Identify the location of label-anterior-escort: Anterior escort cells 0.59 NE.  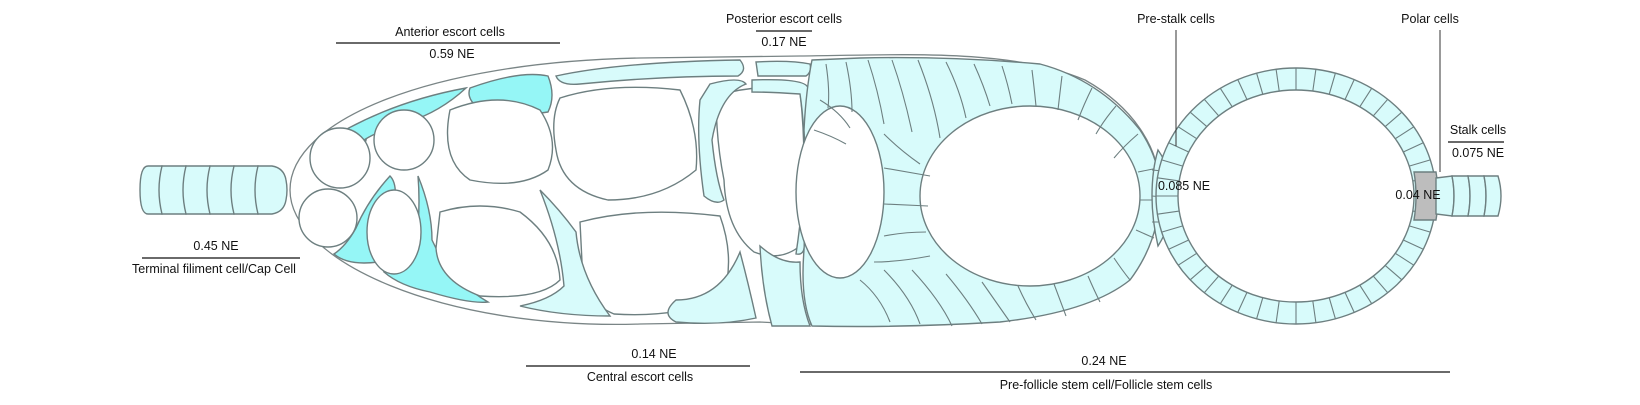
(448, 43).